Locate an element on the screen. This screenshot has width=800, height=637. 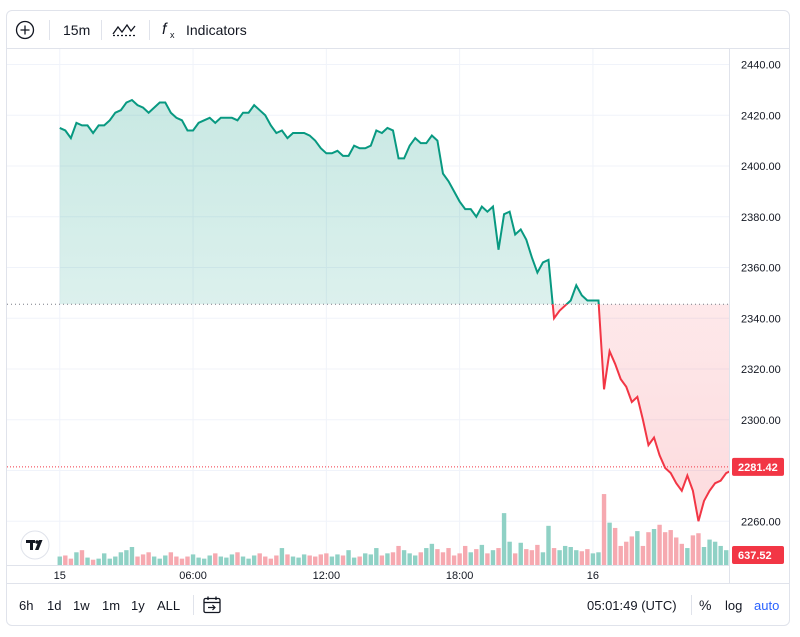
tradingview-logo is located at coordinates (35, 545).